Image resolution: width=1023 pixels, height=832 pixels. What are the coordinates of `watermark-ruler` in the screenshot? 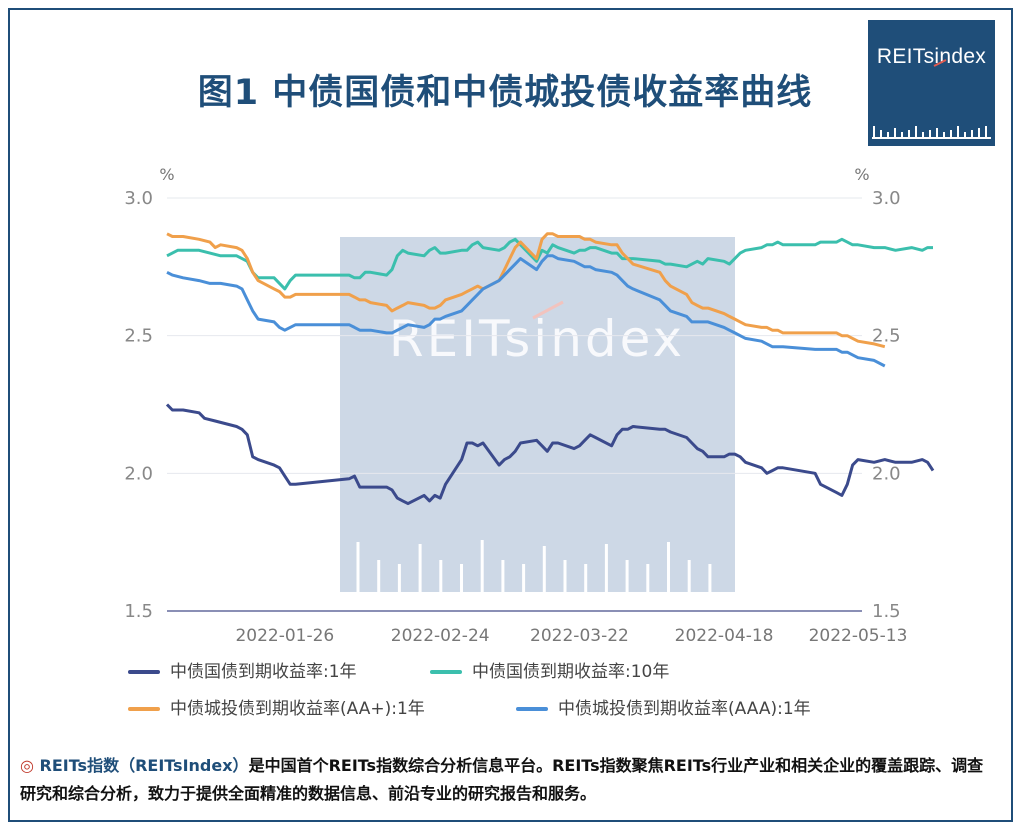 It's located at (534, 566).